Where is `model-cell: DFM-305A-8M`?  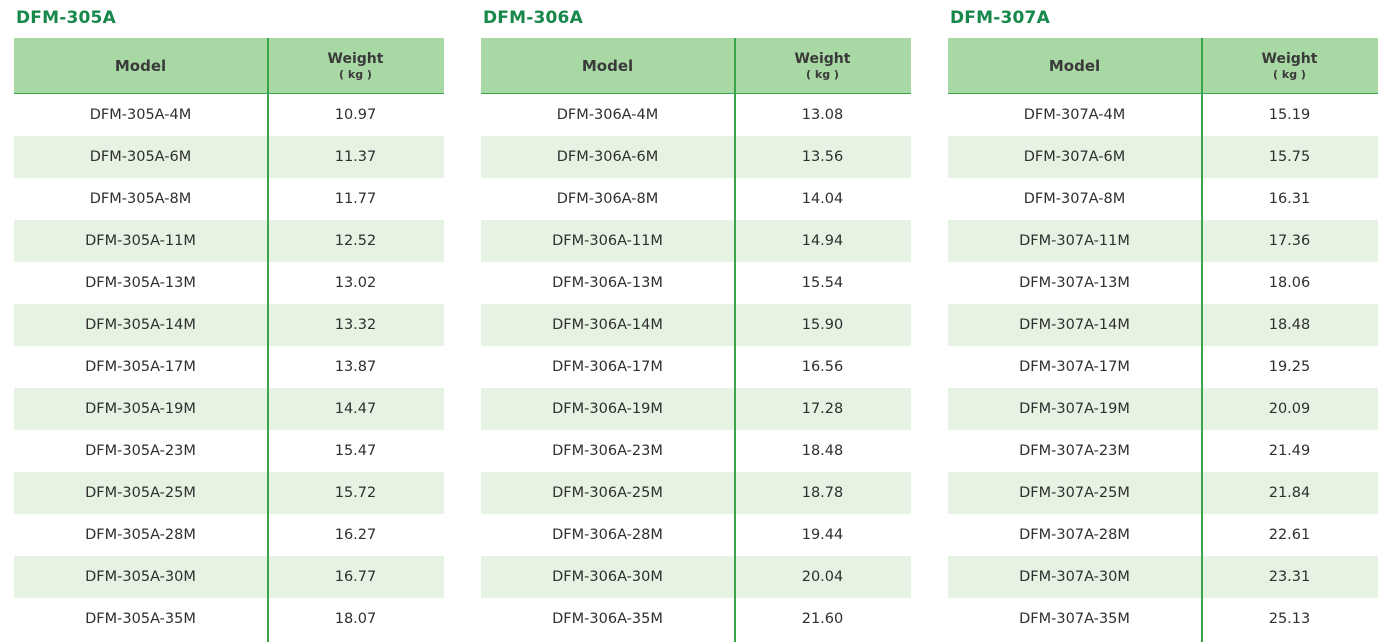
model-cell: DFM-305A-8M is located at coordinates (140, 199).